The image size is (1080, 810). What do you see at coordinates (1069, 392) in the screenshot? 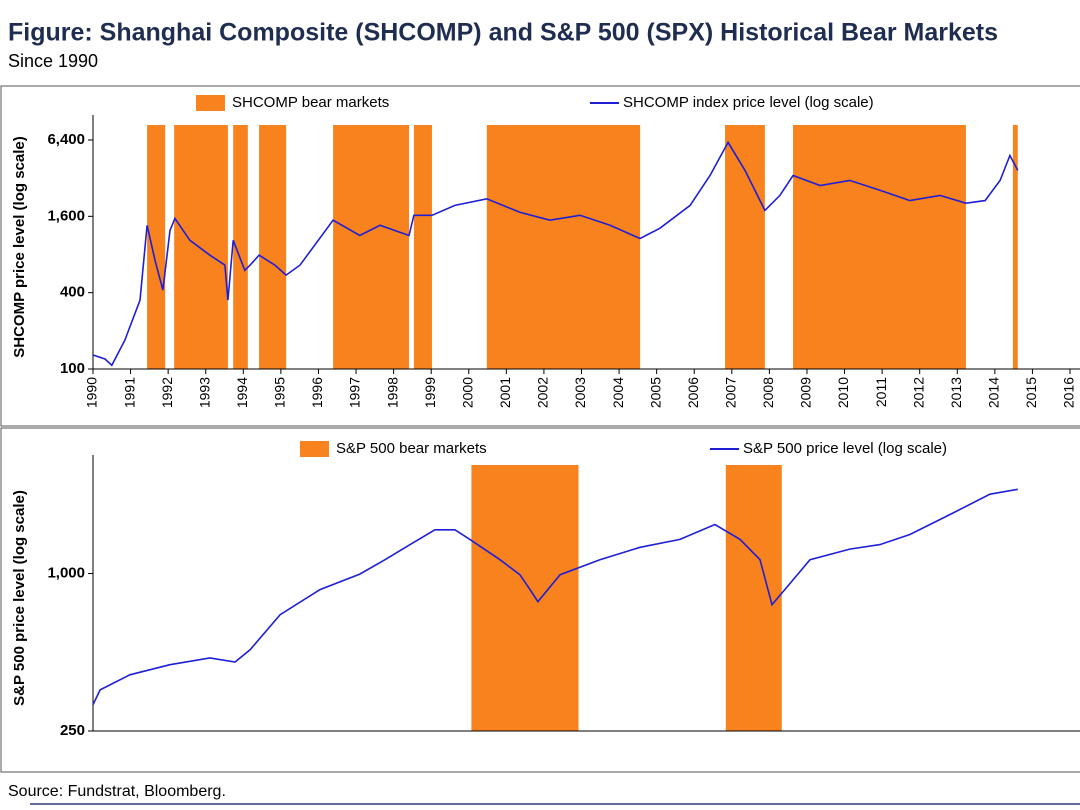
I see `x-tick-label: 2016` at bounding box center [1069, 392].